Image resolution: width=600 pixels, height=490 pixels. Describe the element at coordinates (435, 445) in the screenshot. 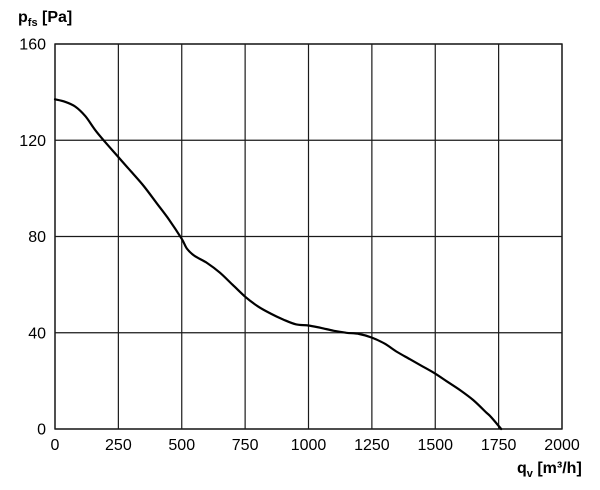

I see `x-tick-label-1500: 1500` at that location.